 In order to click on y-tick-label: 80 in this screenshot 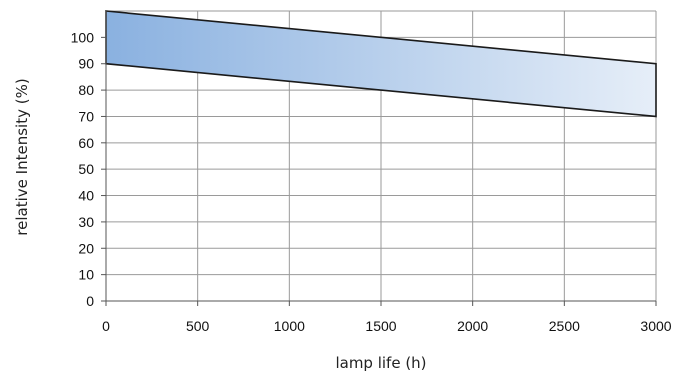, I will do `click(86, 90)`.